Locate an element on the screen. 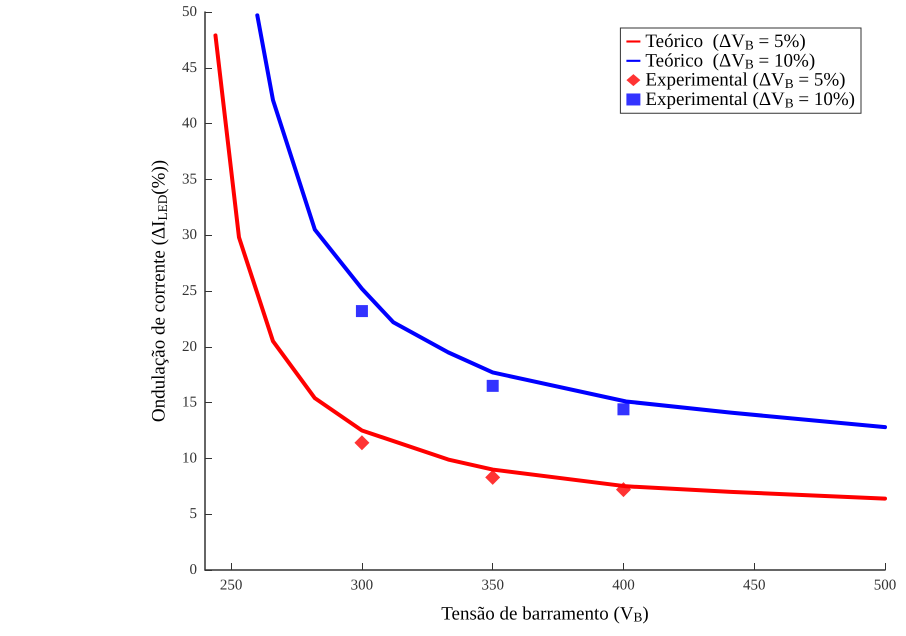  y-tick-label: 15 is located at coordinates (189, 402).